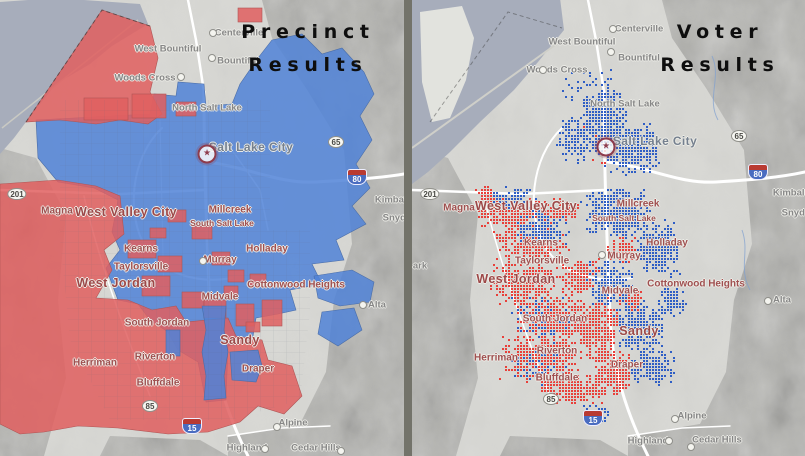 The height and width of the screenshot is (456, 805). I want to click on lake-shoal, so click(447, 64).